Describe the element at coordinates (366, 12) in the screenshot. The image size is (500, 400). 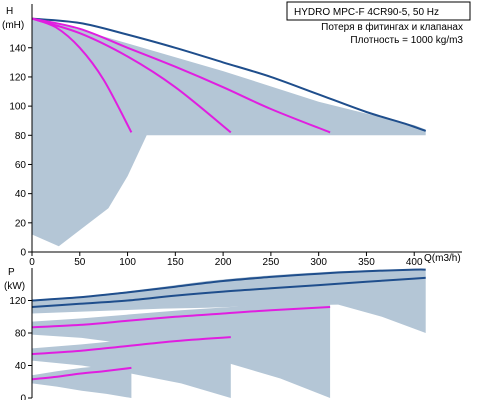
I see `info-title: HYDRO MPC-F 4CR90-5, 50 Hz` at that location.